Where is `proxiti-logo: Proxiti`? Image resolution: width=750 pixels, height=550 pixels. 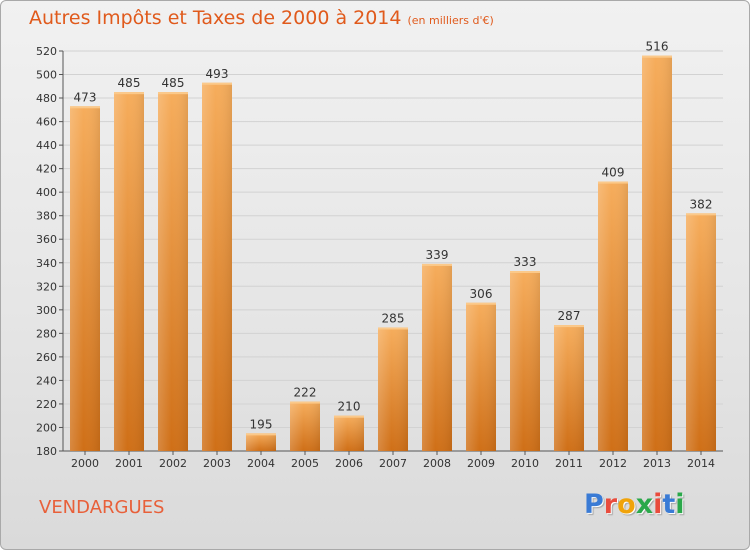
proxiti-logo: Proxiti is located at coordinates (634, 504).